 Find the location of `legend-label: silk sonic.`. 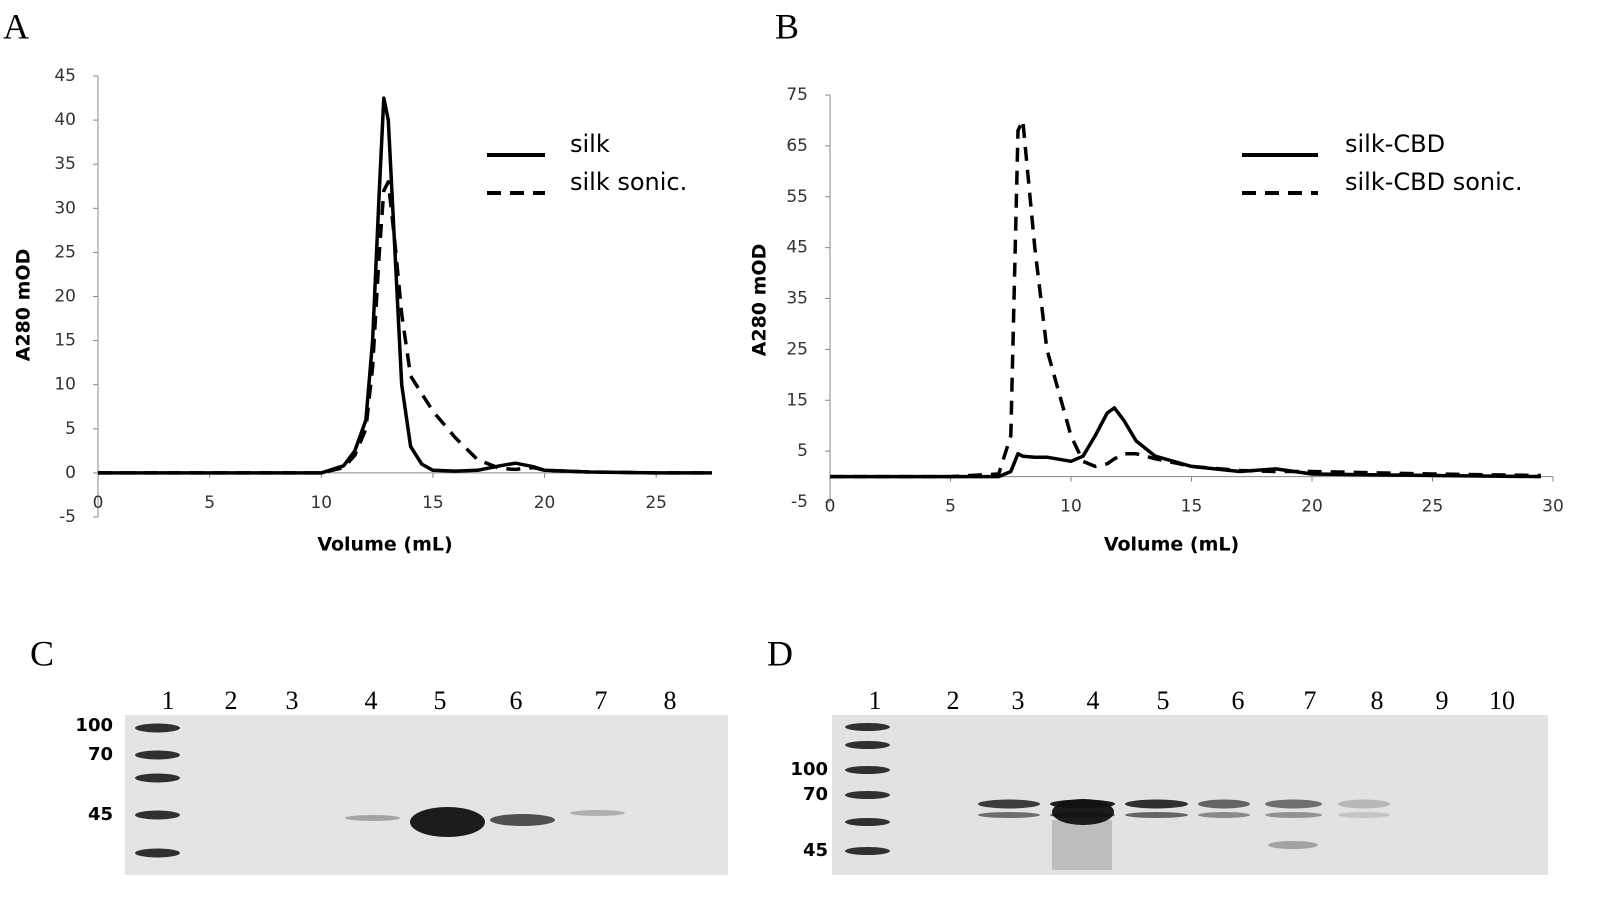

legend-label: silk sonic. is located at coordinates (628, 182).